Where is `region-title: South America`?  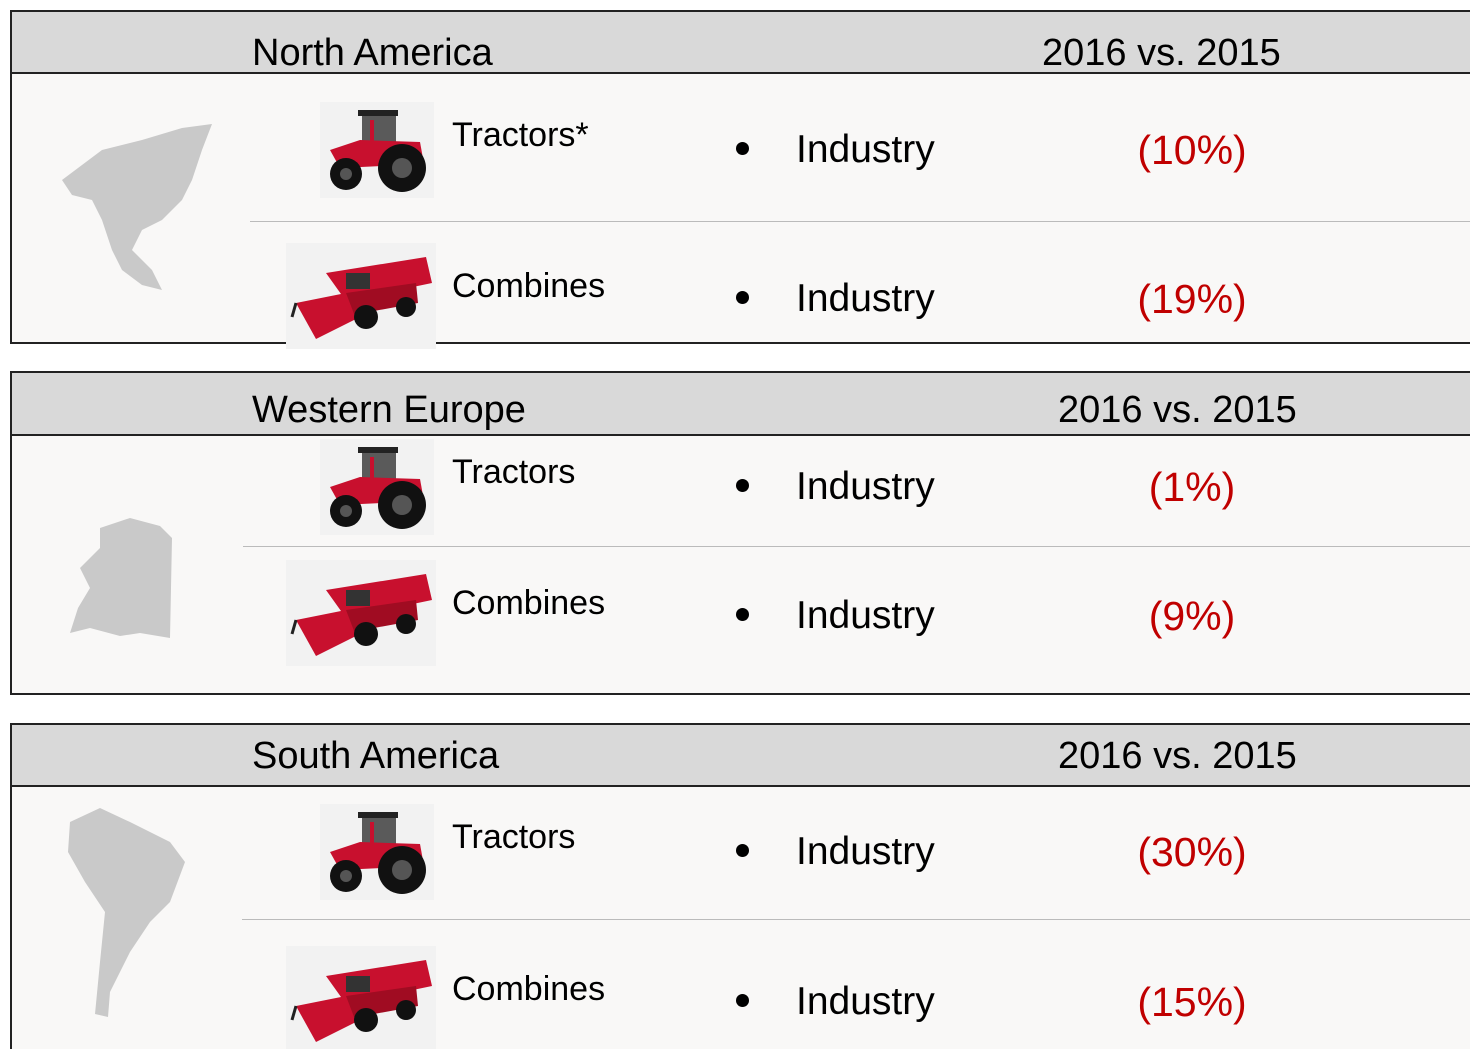 region-title: South America is located at coordinates (376, 756).